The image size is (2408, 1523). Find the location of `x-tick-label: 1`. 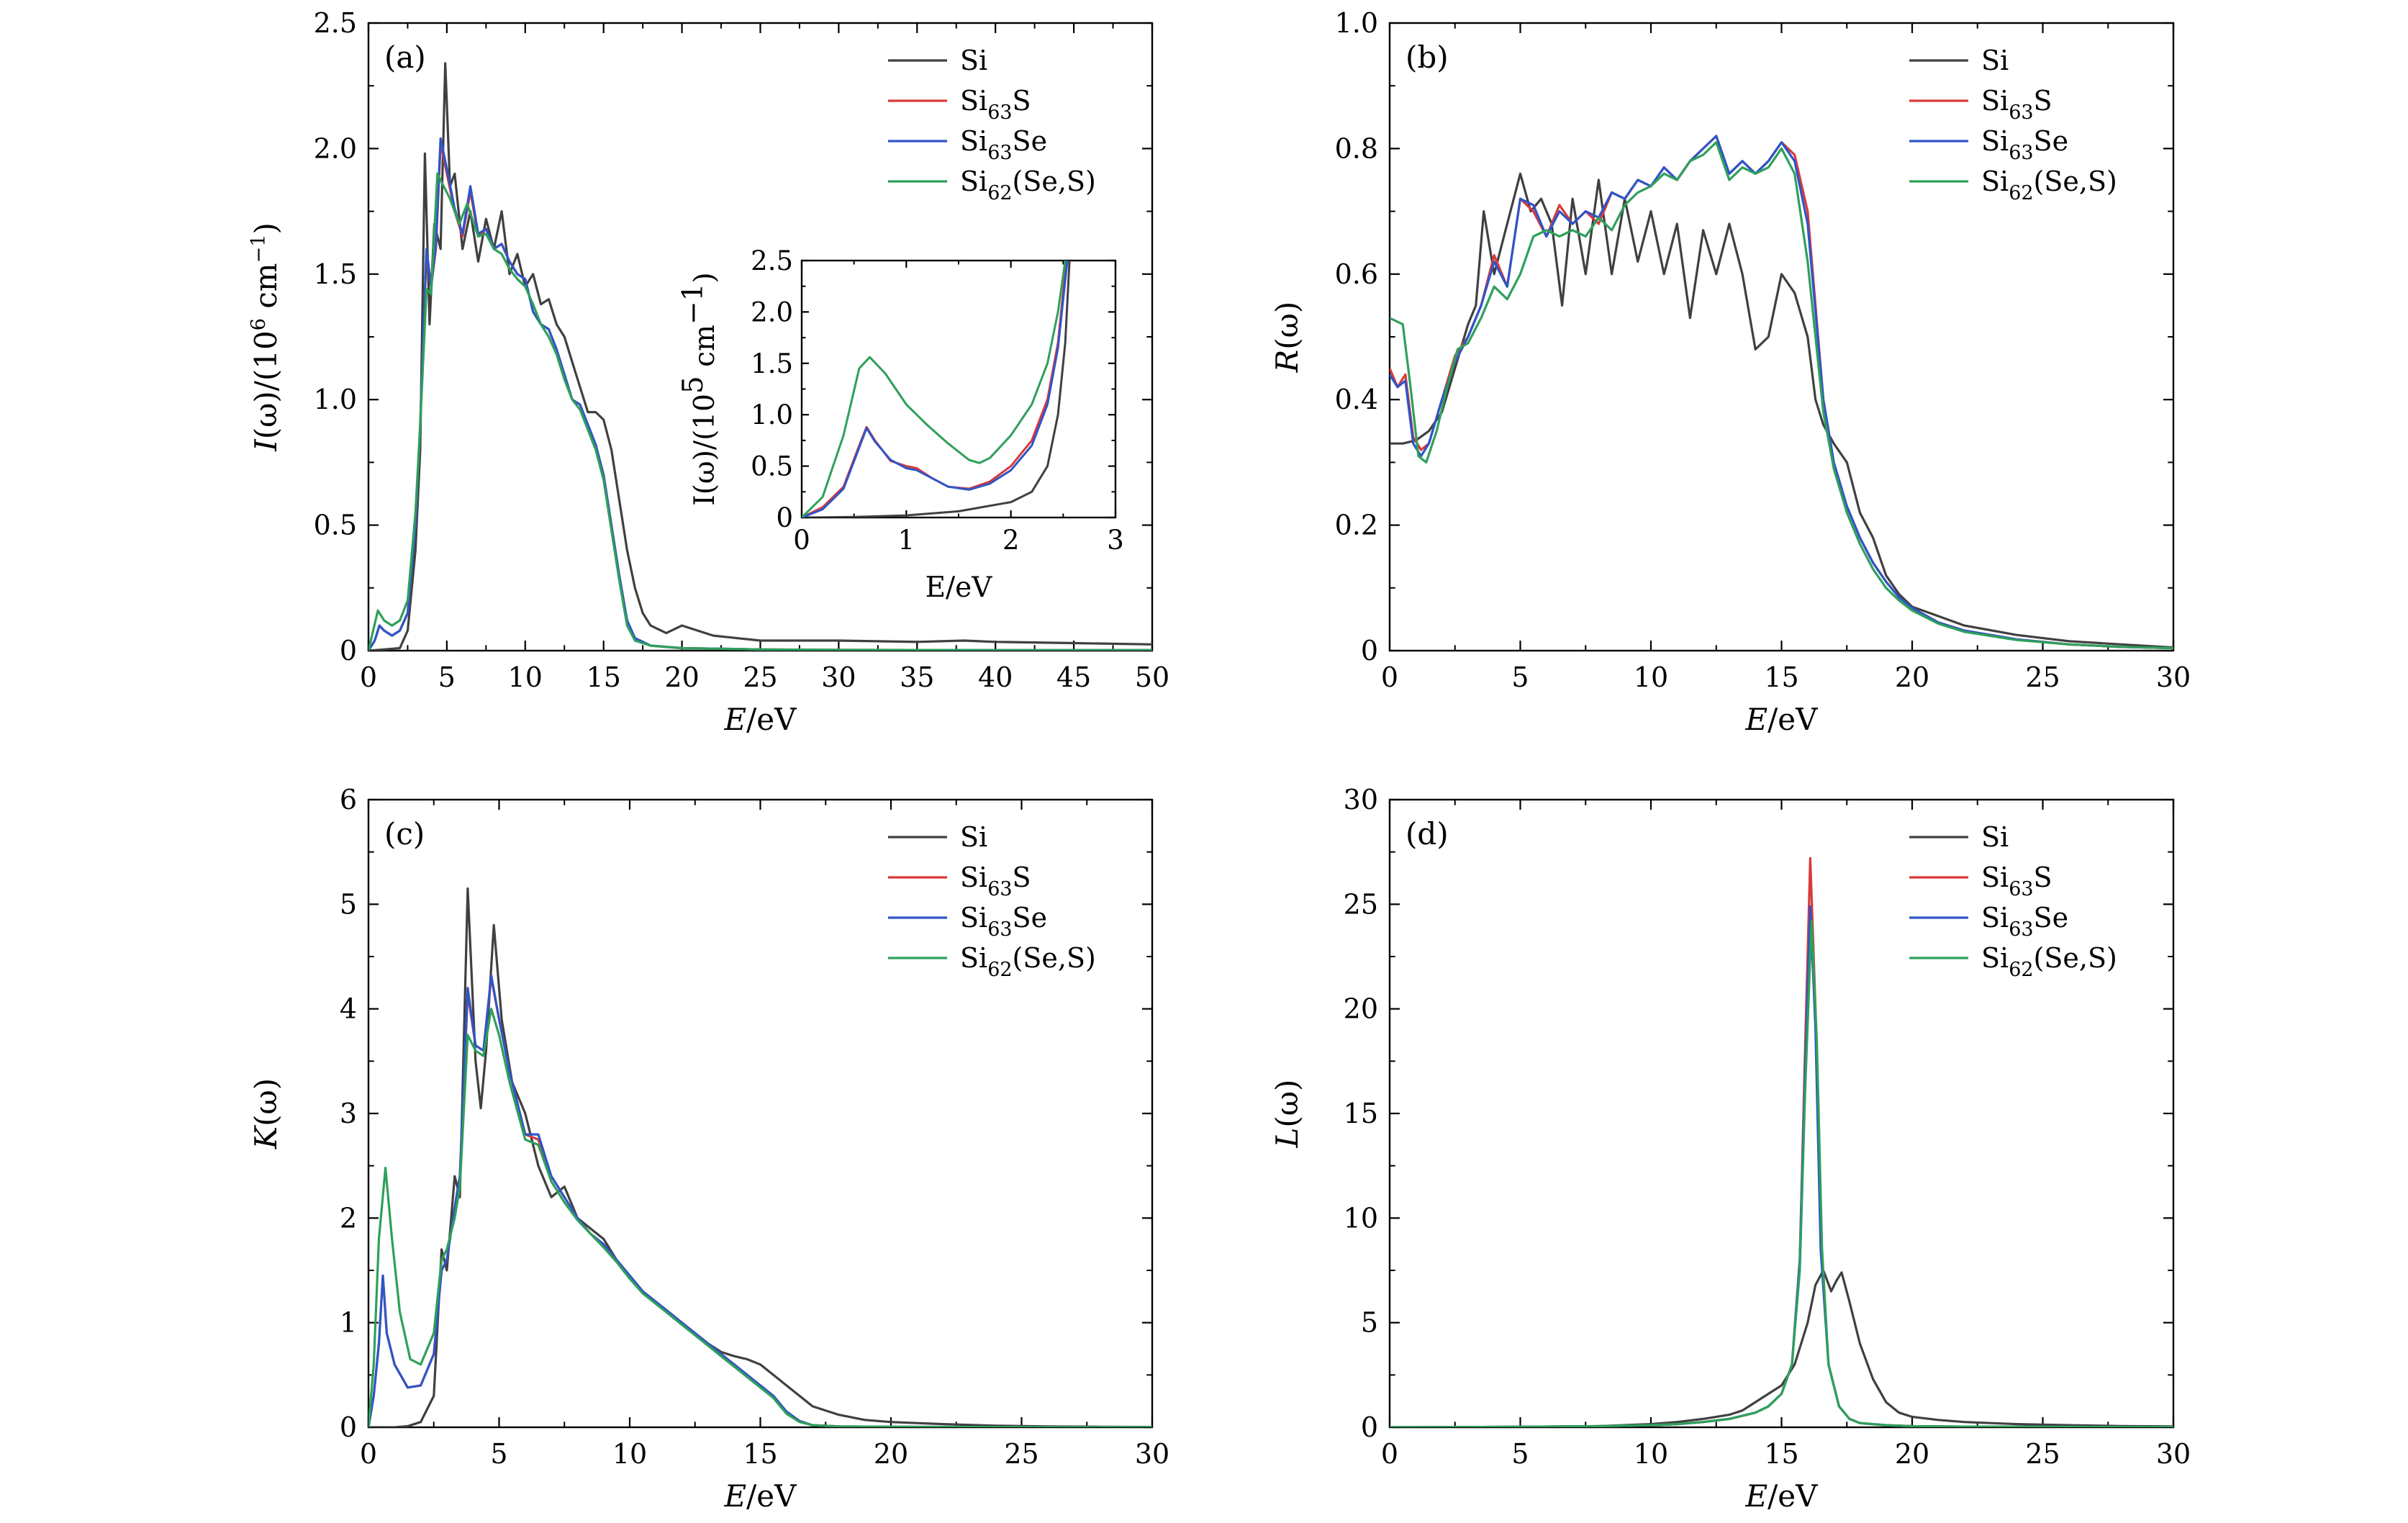

x-tick-label: 1 is located at coordinates (907, 541).